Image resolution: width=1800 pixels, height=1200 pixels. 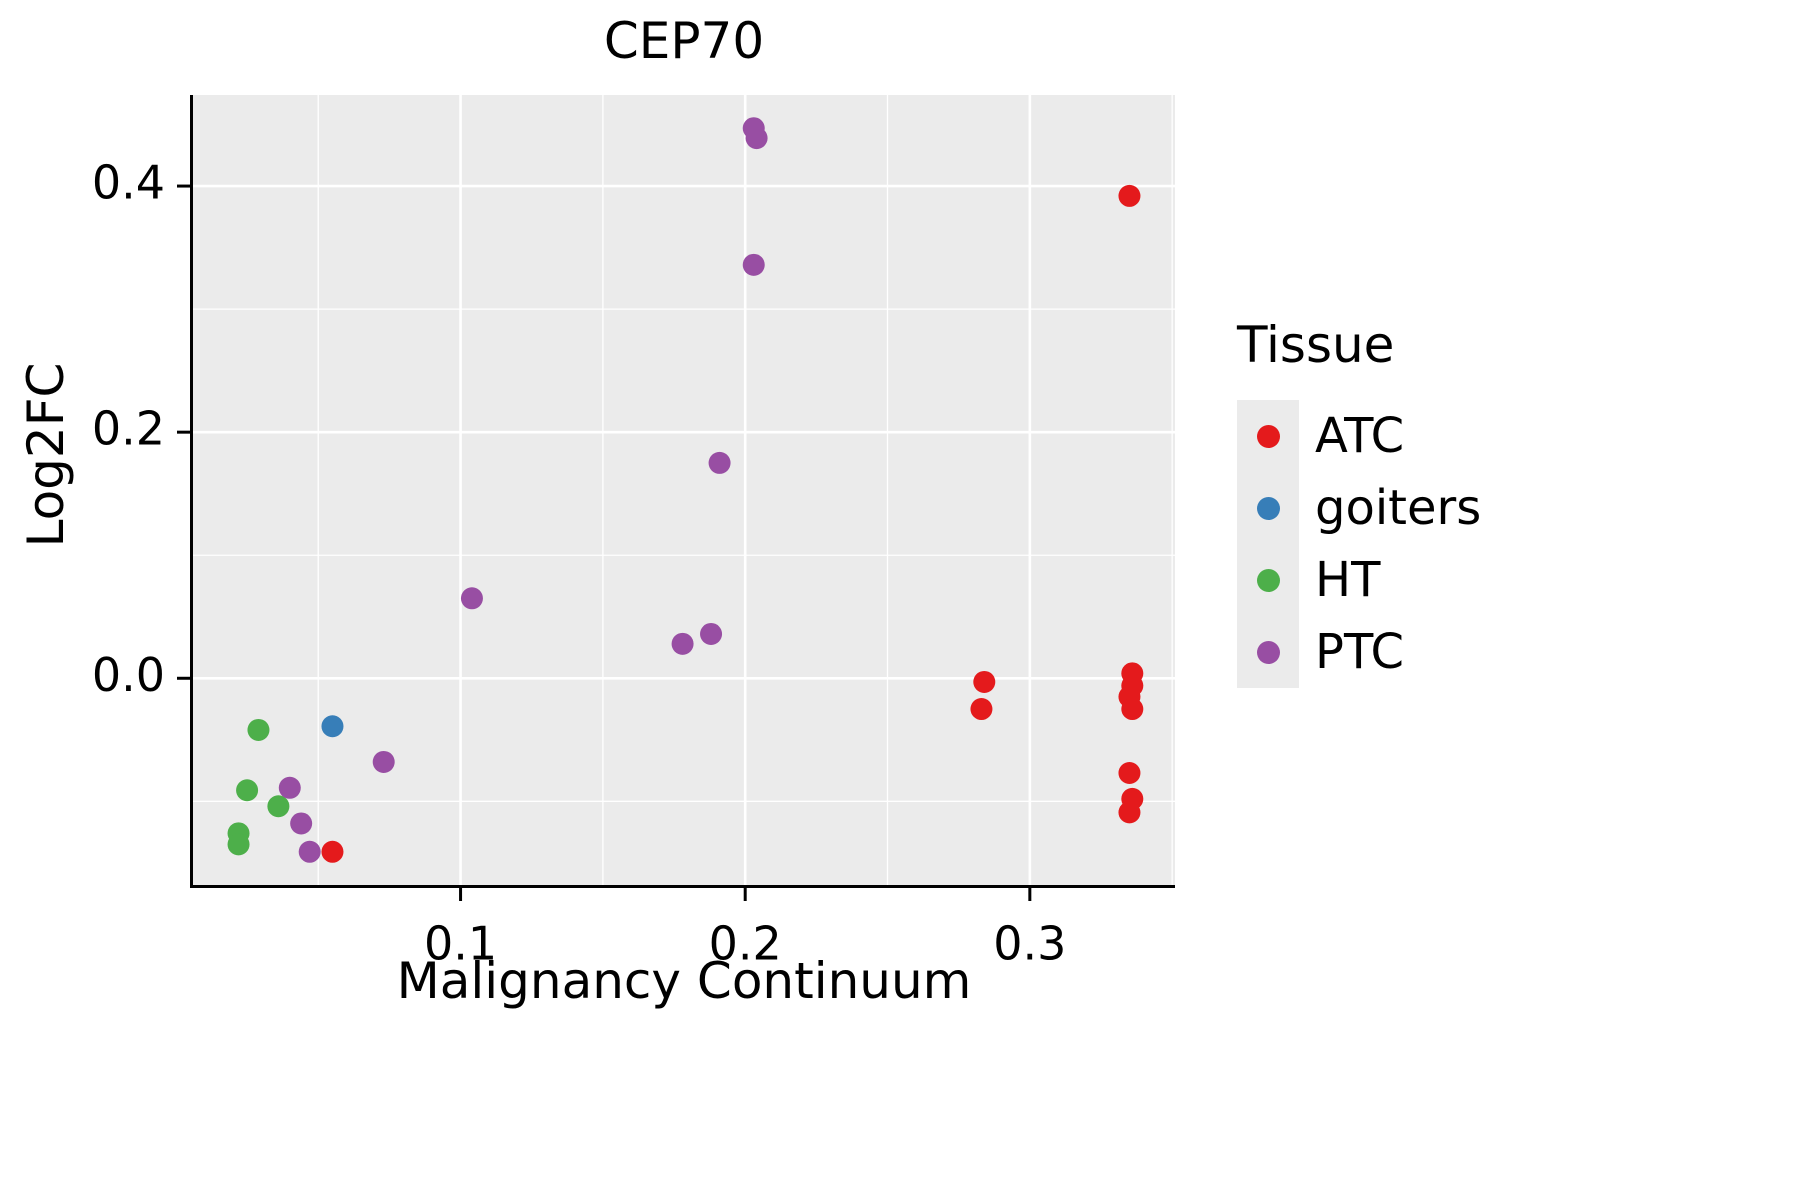 What do you see at coordinates (1398, 508) in the screenshot?
I see `legend-label: goiters` at bounding box center [1398, 508].